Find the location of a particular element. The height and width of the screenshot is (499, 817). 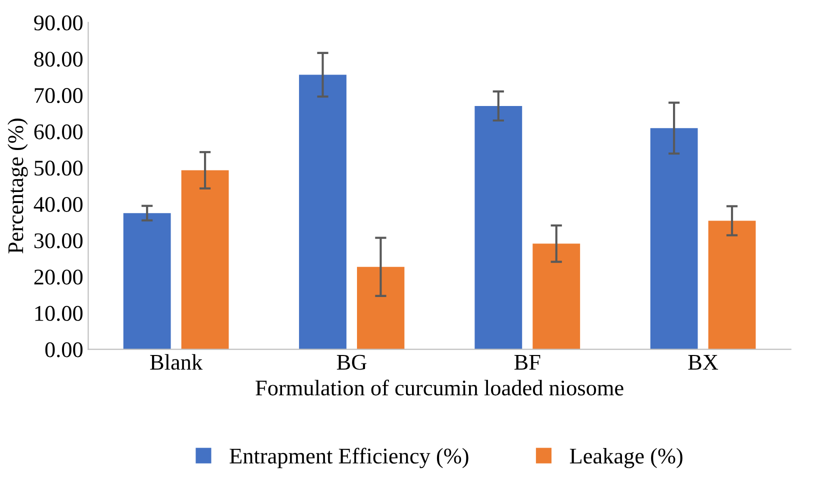

legend-label: Entrapment Efficiency (%) is located at coordinates (349, 458).